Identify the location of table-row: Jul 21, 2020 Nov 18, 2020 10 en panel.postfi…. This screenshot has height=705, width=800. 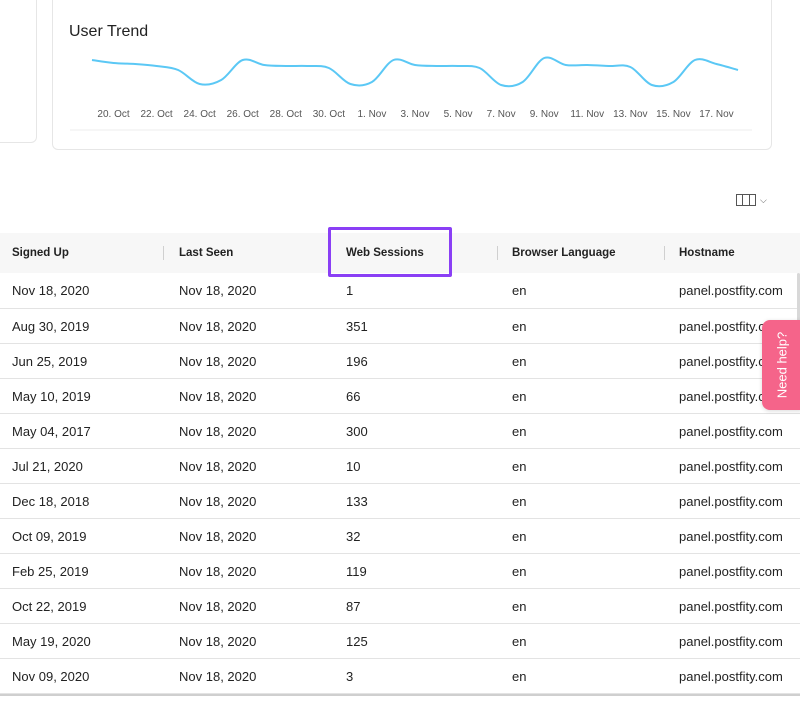
(400, 466).